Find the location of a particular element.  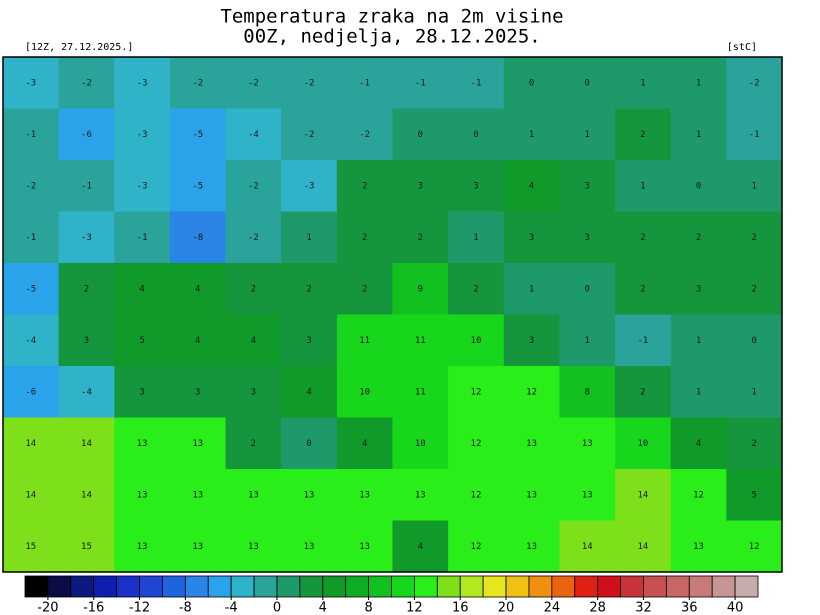

colorbar-tick-label: 32 is located at coordinates (643, 608).